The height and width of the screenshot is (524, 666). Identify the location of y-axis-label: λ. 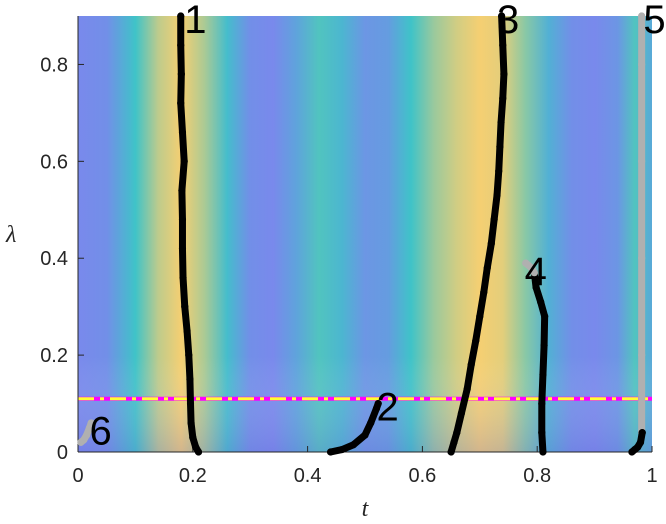
(10, 235).